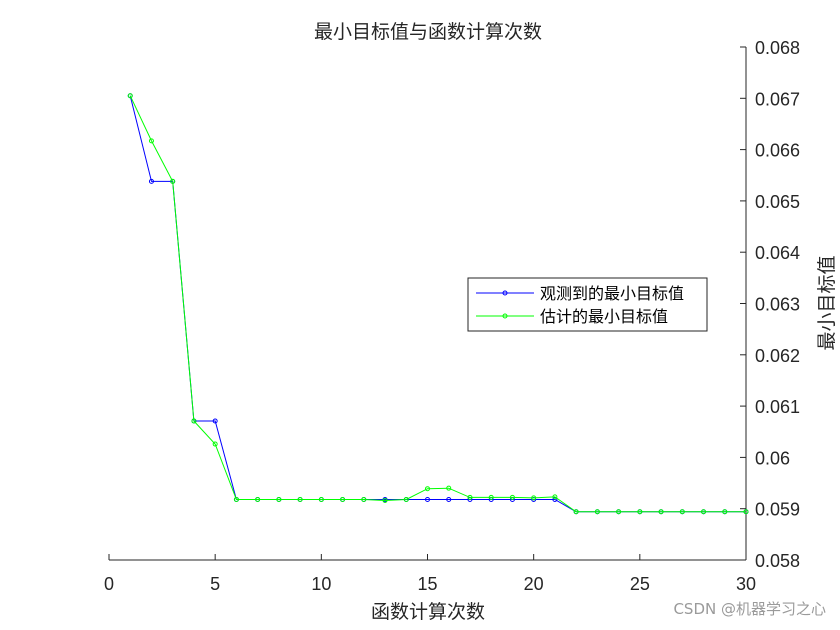  Describe the element at coordinates (604, 316) in the screenshot. I see `legend-label-estimated: 估计的最小目标值` at that location.